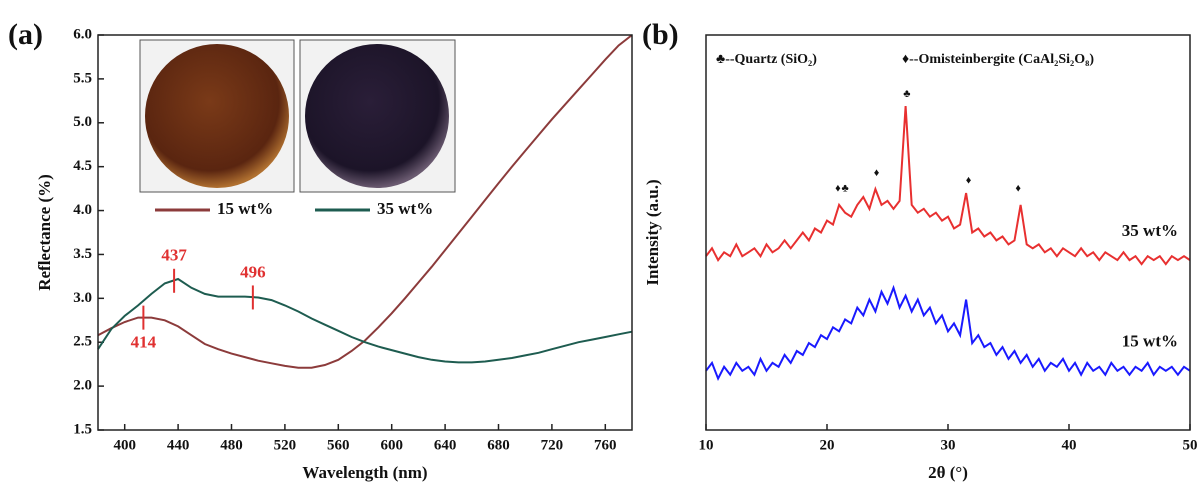 This screenshot has height=486, width=1202. Describe the element at coordinates (998, 59) in the screenshot. I see `phase-legend: ♦--Omisteinbergite (CaAl₂Si₂O₈)` at that location.